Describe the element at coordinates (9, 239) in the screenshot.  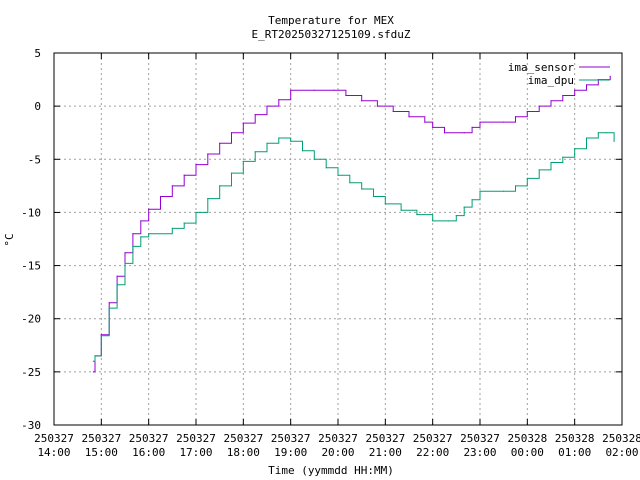
I see `y-axis-label: °C` at that location.